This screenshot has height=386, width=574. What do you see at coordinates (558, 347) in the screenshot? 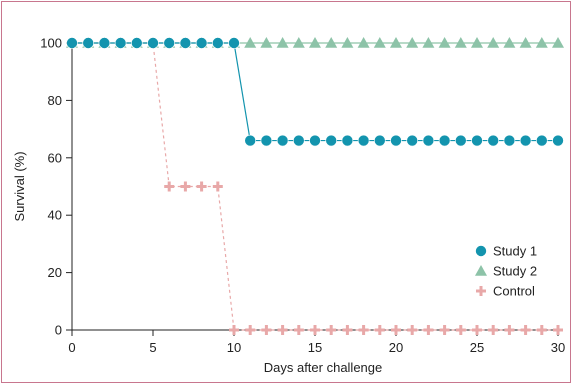
I see `x-tick-label: 30` at bounding box center [558, 347].